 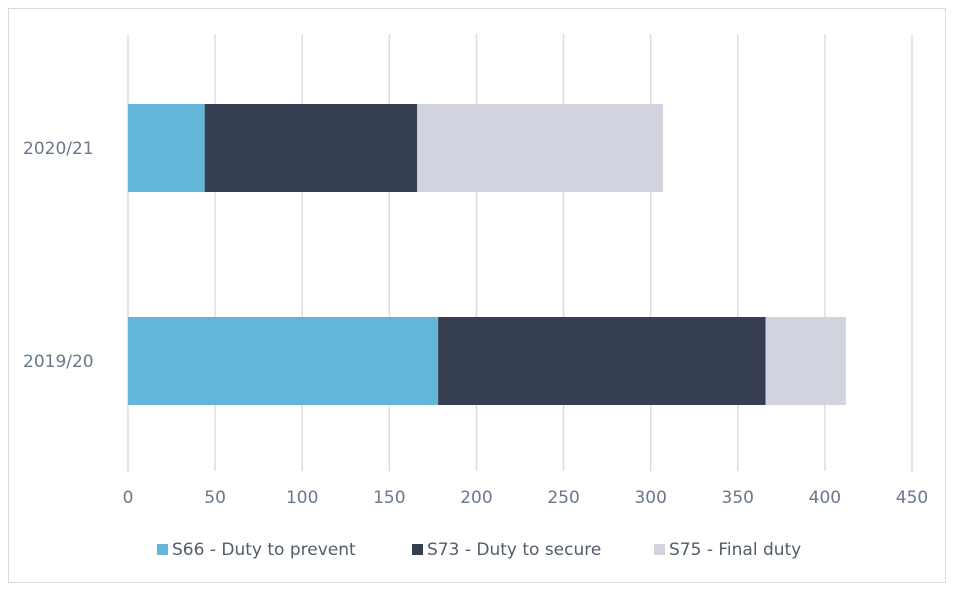 What do you see at coordinates (650, 498) in the screenshot?
I see `x-tick-label: 300` at bounding box center [650, 498].